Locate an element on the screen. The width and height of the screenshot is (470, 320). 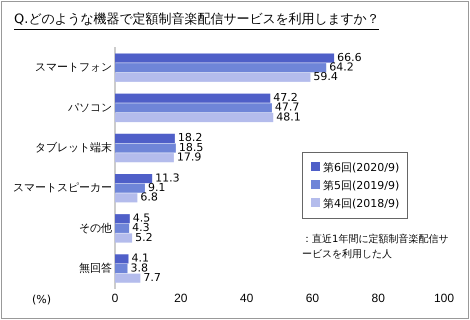
legend-label: 第5回(2019/9) is located at coordinates (361, 185).